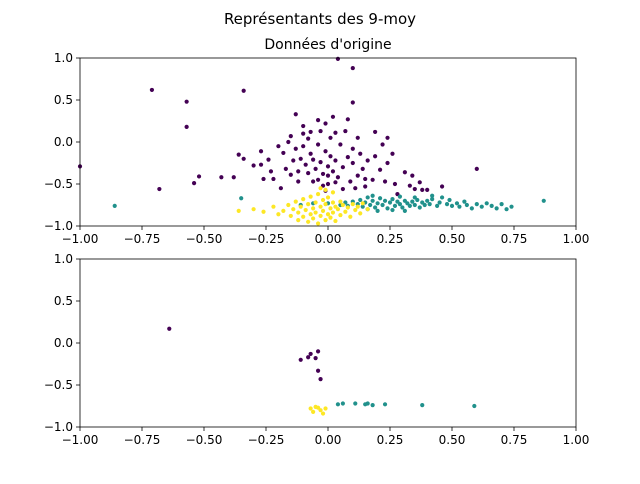 This screenshot has height=484, width=640. What do you see at coordinates (63, 301) in the screenshot?
I see `y-tick-label: 0.5` at bounding box center [63, 301].